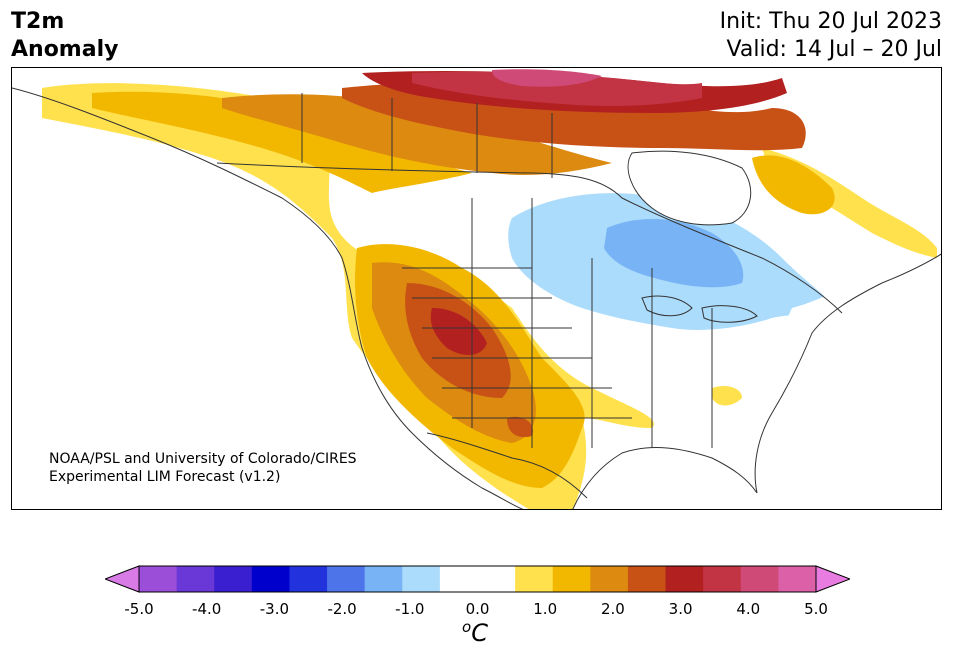  What do you see at coordinates (274, 609) in the screenshot?
I see `colorbar-tick-label: -3.0` at bounding box center [274, 609].